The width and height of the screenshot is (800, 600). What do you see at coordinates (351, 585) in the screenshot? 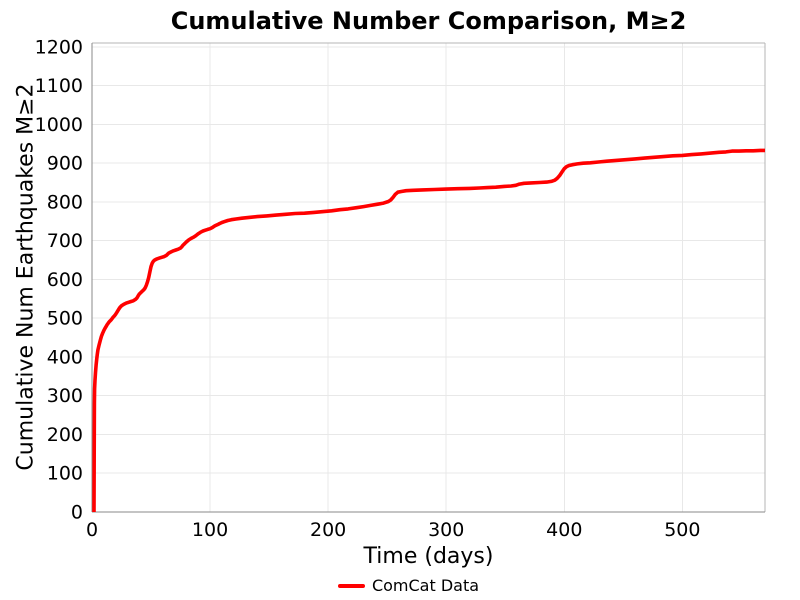
I see `legend-line-swatch` at bounding box center [351, 585].